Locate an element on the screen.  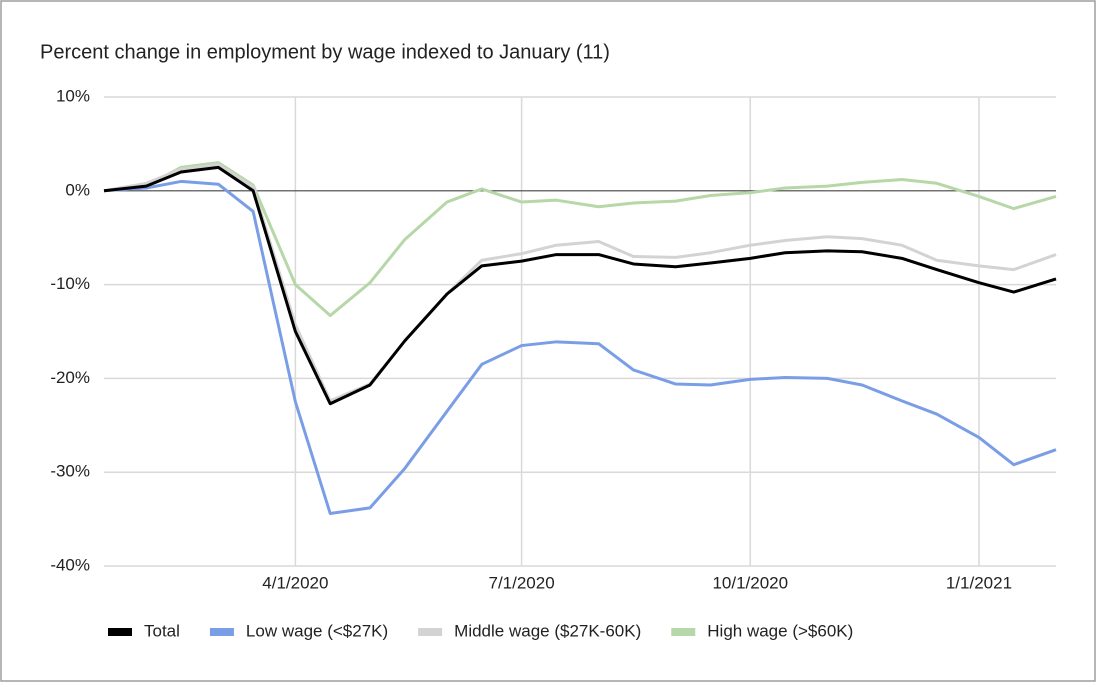
y-tick-label: -40% is located at coordinates (70, 564).